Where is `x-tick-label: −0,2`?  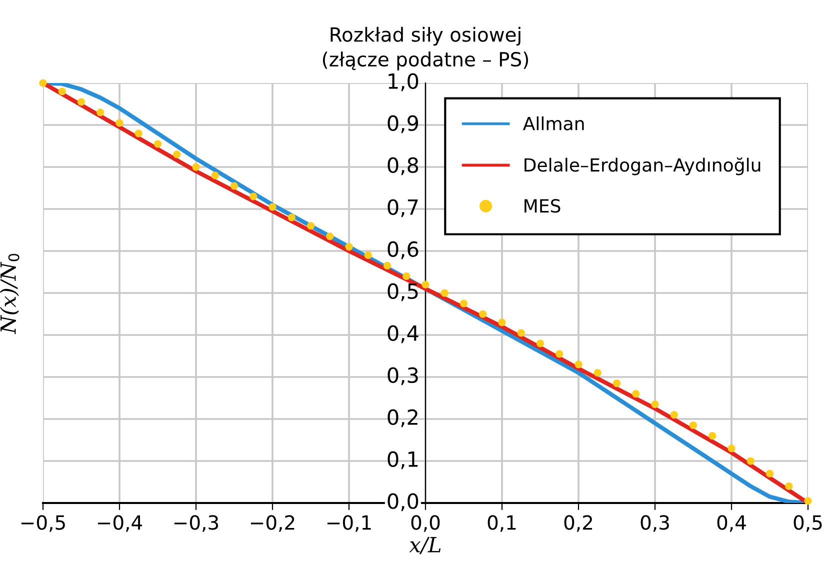 x-tick-label: −0,2 is located at coordinates (272, 523).